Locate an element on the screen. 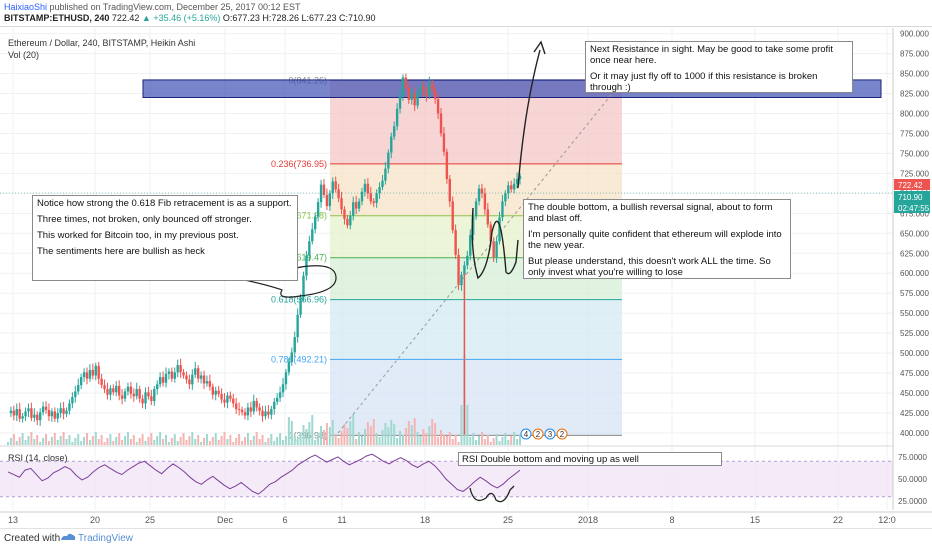 This screenshot has width=932, height=551. ohlc-values: O:677.23 H:728.26 L:677.23 C:710.90 is located at coordinates (299, 18).